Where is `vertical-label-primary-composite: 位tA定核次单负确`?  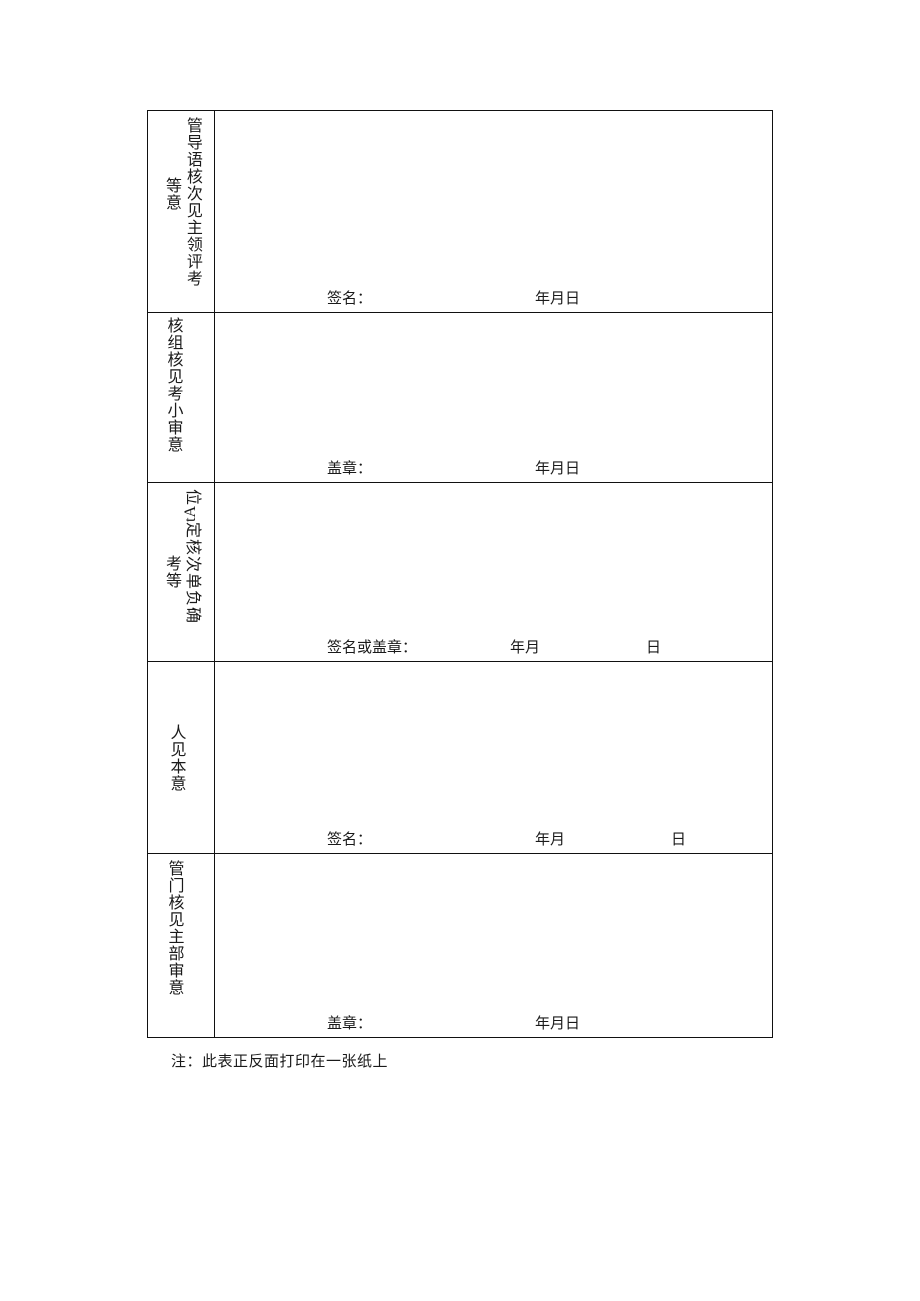 vertical-label-primary-composite: 位tA定核次单负确 is located at coordinates (191, 553).